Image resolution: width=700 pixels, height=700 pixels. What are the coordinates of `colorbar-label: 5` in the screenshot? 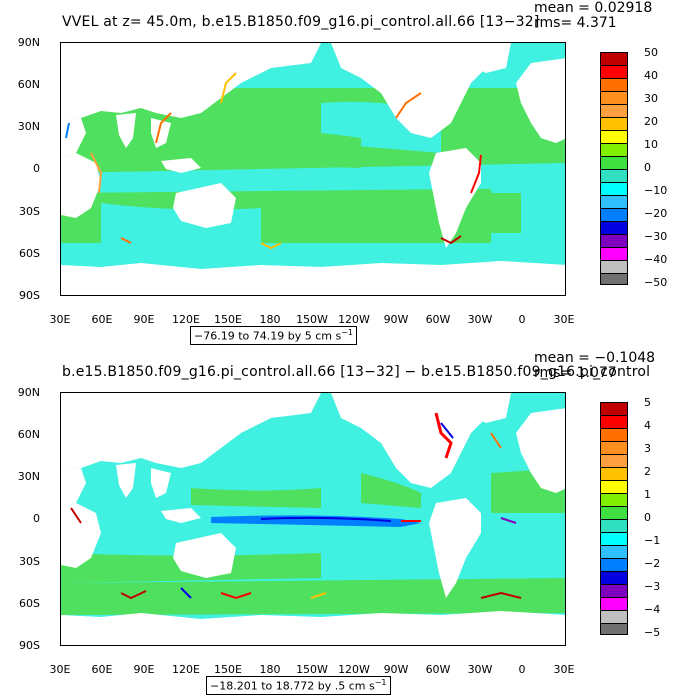 It's located at (647, 402).